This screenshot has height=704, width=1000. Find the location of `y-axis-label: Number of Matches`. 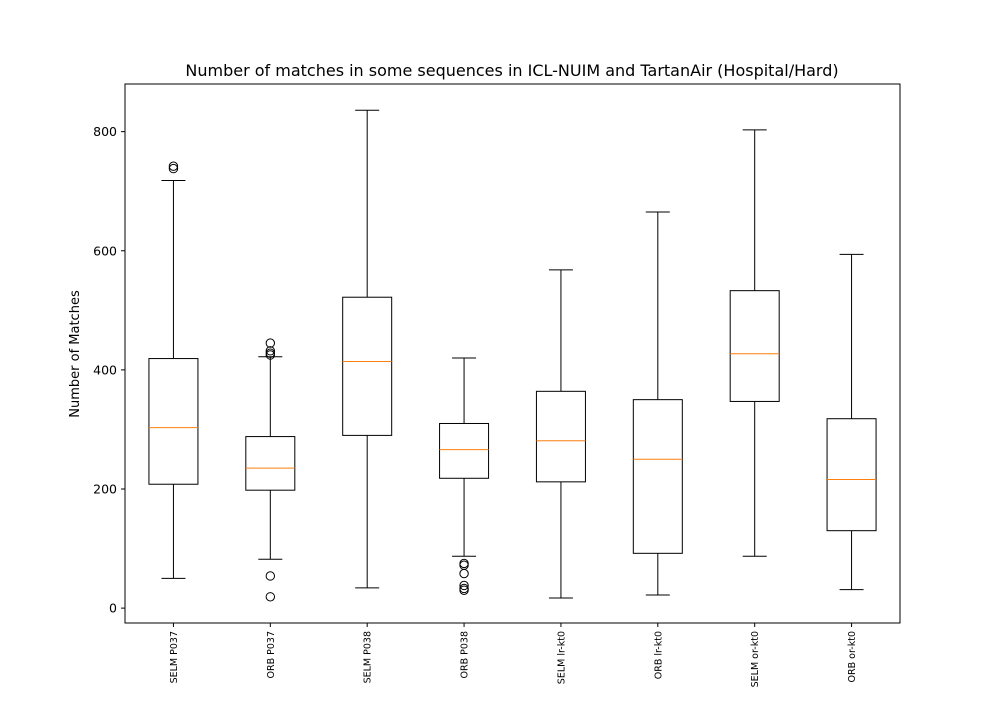

y-axis-label: Number of Matches is located at coordinates (75, 354).